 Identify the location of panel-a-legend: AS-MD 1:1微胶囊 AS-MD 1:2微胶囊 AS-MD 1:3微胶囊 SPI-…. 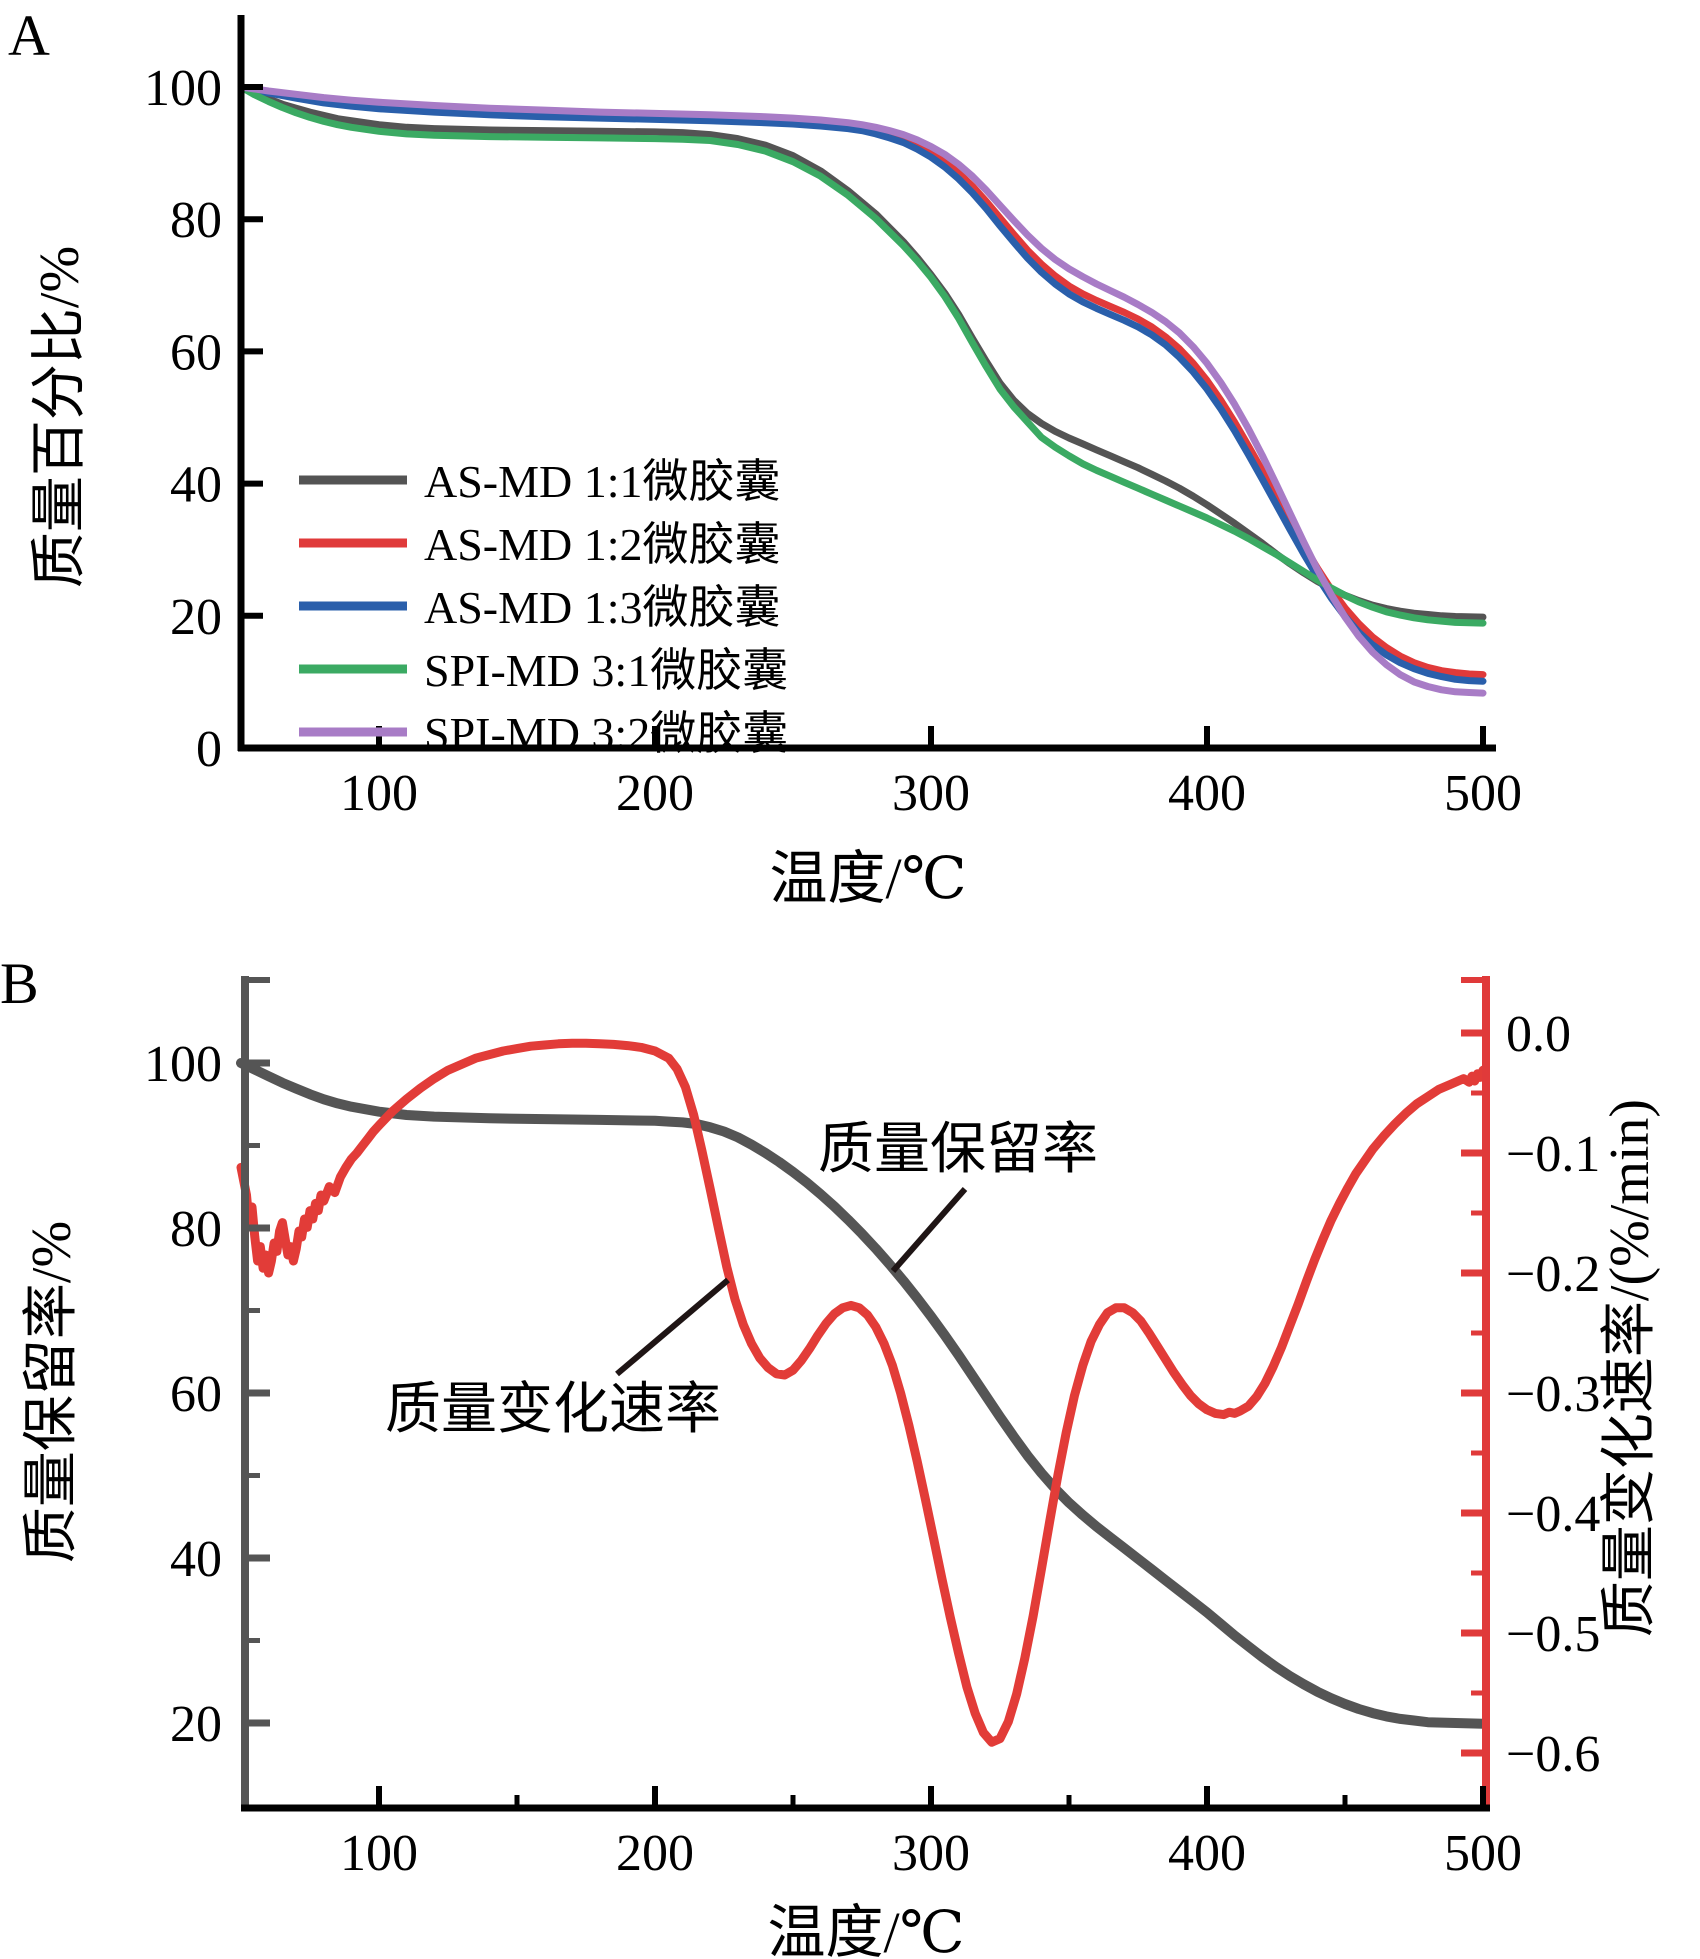
(543, 607).